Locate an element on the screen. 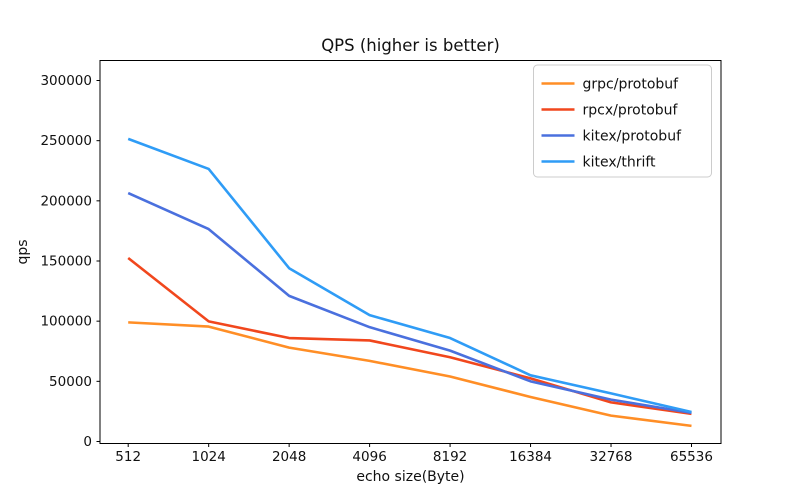 The height and width of the screenshot is (500, 800). legend-label-grpc-protobuf: grpc/protobuf is located at coordinates (631, 85).